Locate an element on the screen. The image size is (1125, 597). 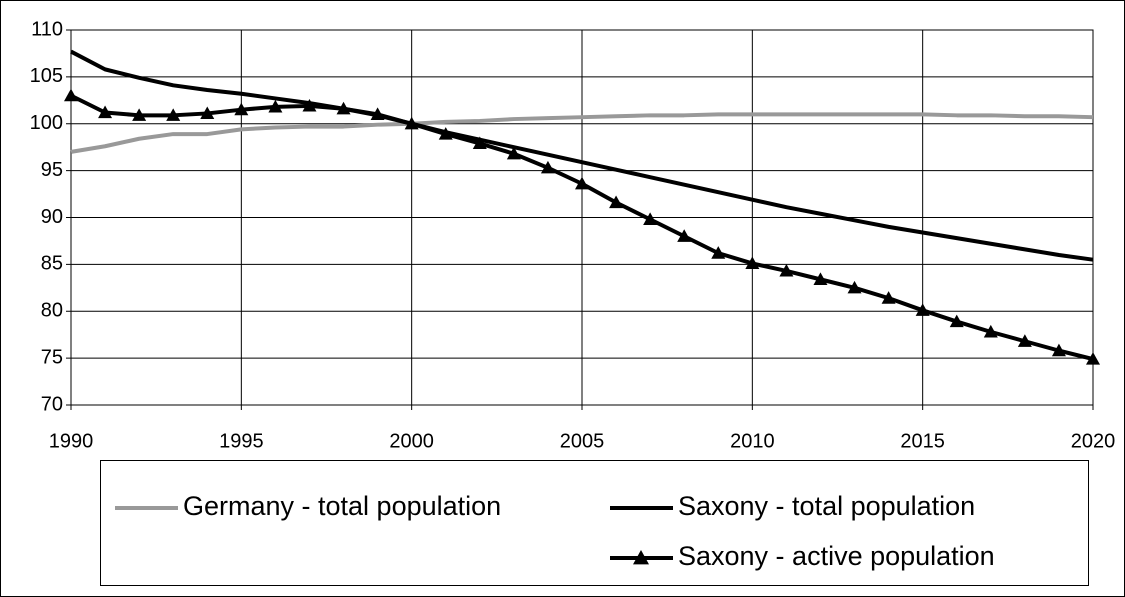
y-tick-label: 80 is located at coordinates (52, 311).